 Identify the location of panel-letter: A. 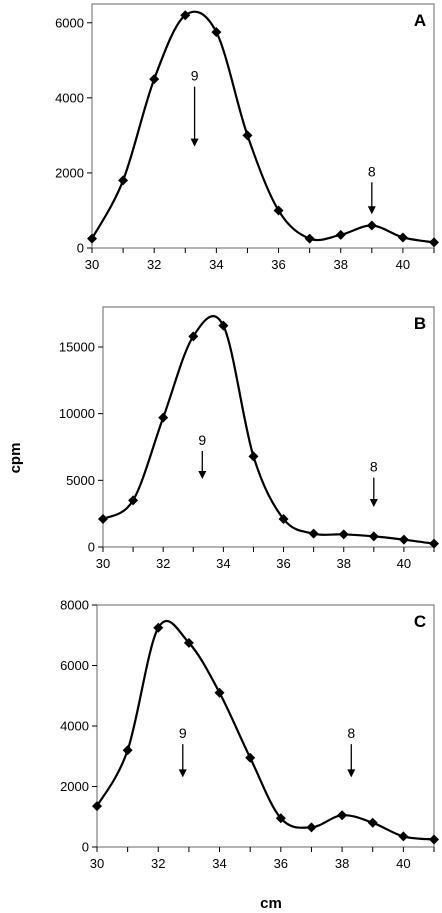
(420, 20).